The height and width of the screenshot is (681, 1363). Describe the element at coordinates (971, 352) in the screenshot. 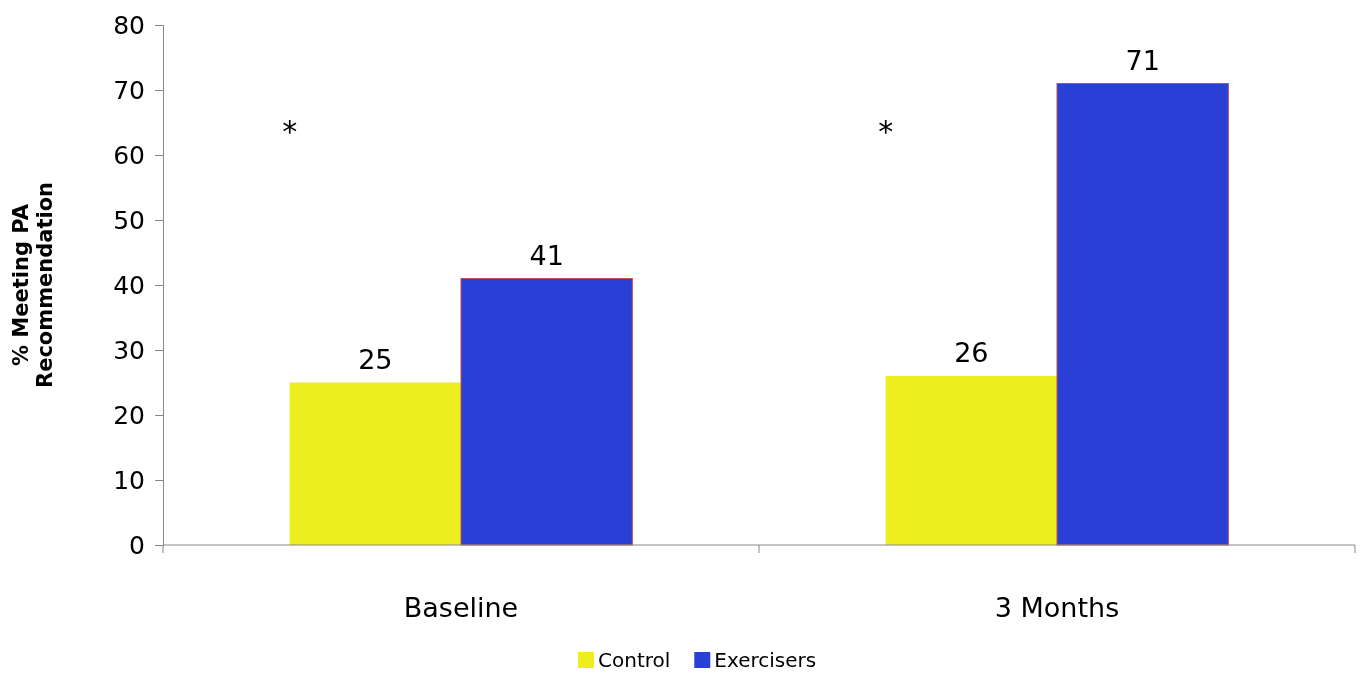

I see `data-label: 26` at that location.